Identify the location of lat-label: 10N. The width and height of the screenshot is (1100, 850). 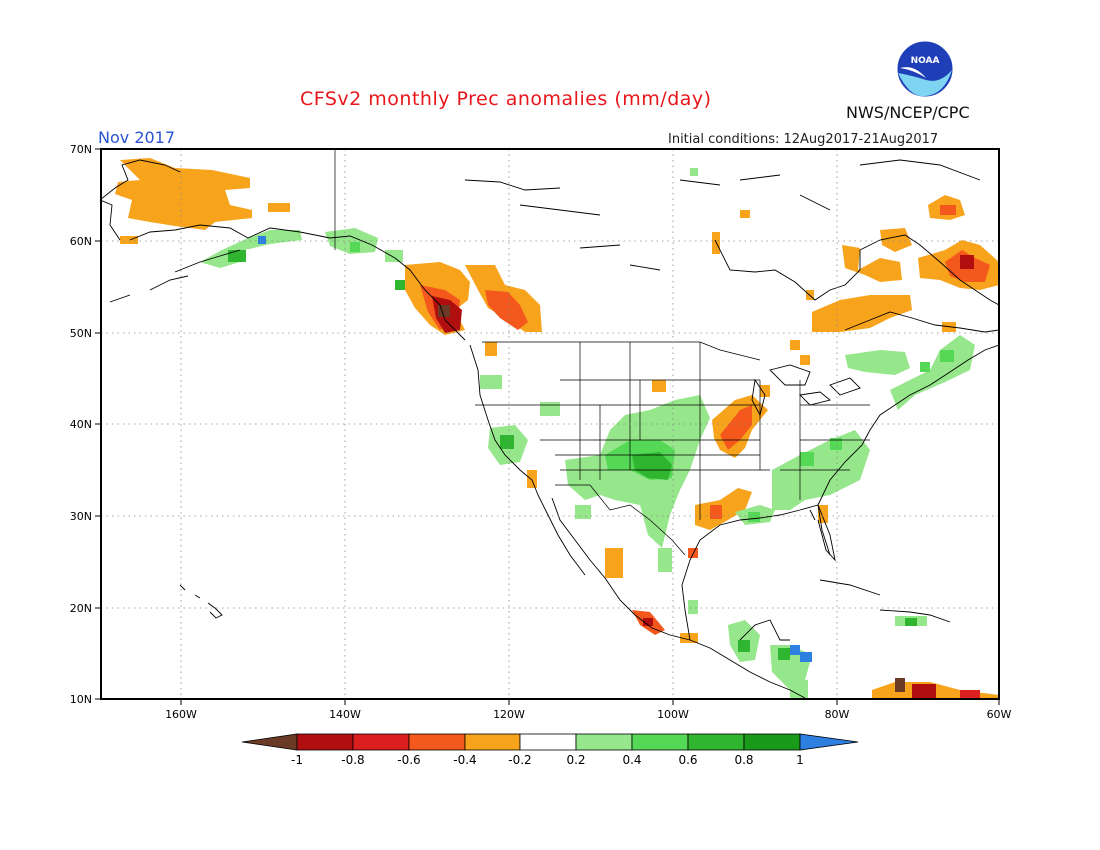
(81, 699).